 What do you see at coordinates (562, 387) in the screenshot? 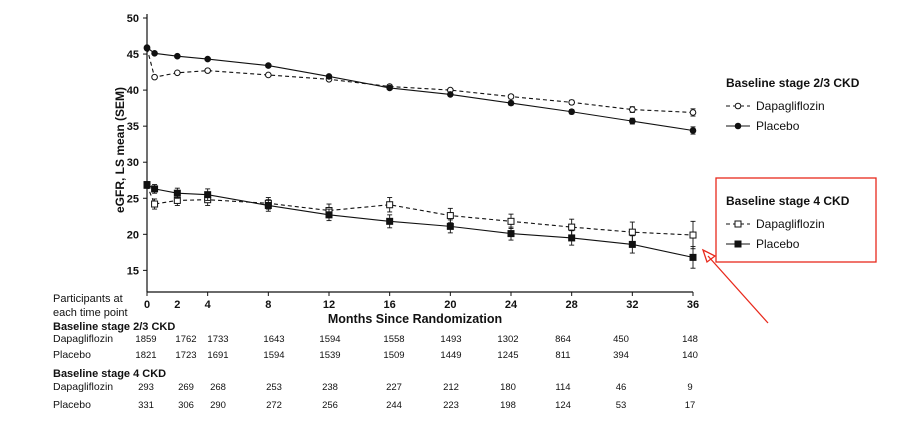
I see `participants-count: 114` at bounding box center [562, 387].